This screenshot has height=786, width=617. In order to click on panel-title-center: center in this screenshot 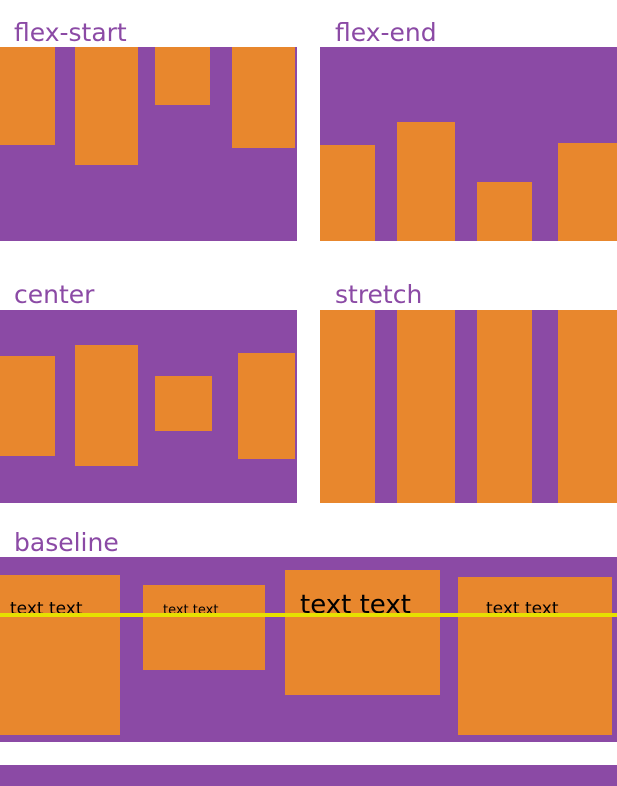, I will do `click(54, 294)`.